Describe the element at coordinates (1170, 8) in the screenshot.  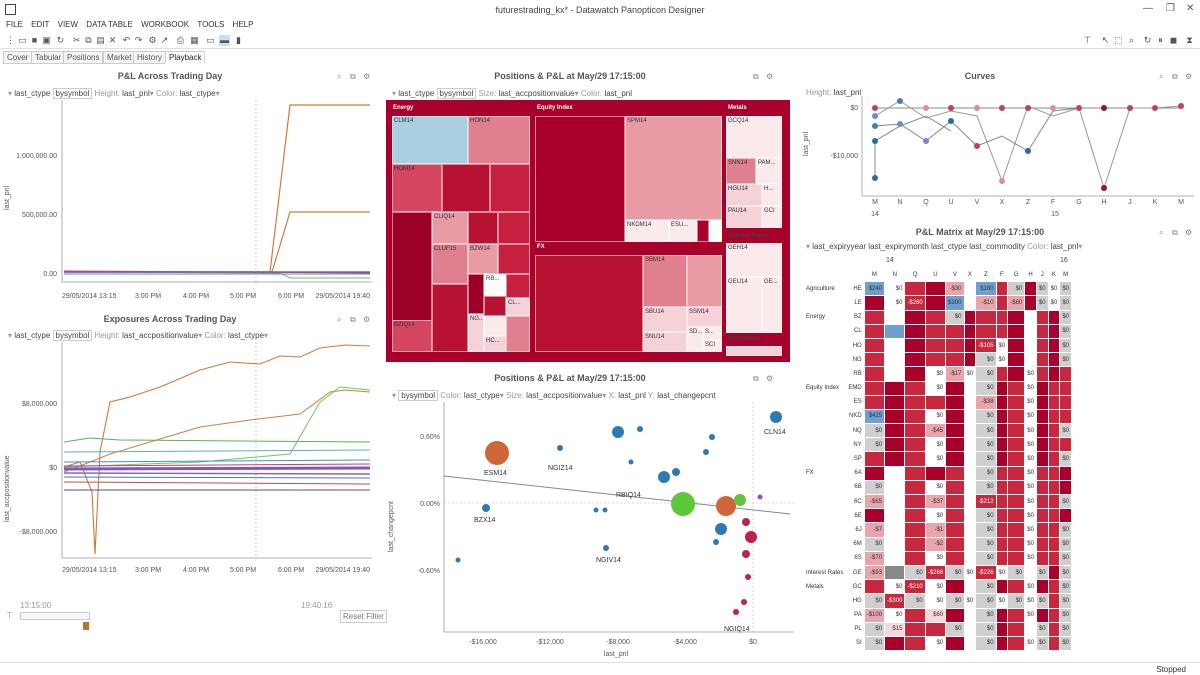
I see `maximize-icon: ❐` at that location.